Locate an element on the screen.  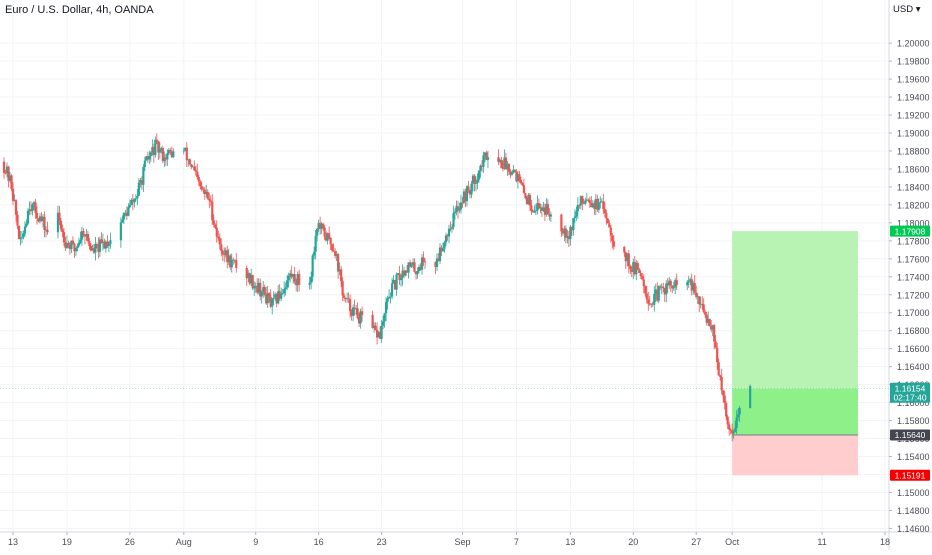
target-price-label-text: 1.17908 is located at coordinates (910, 231).